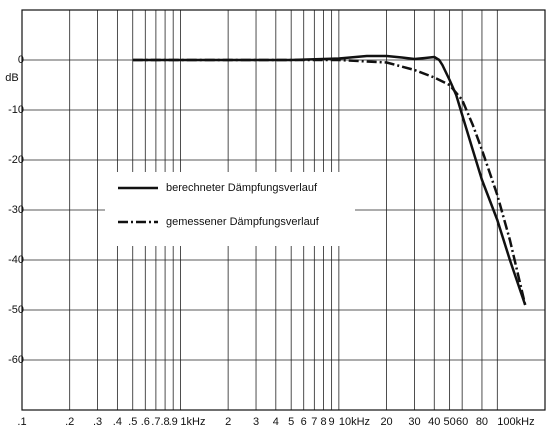  Describe the element at coordinates (21, 60) in the screenshot. I see `y-tick-label: 0` at that location.